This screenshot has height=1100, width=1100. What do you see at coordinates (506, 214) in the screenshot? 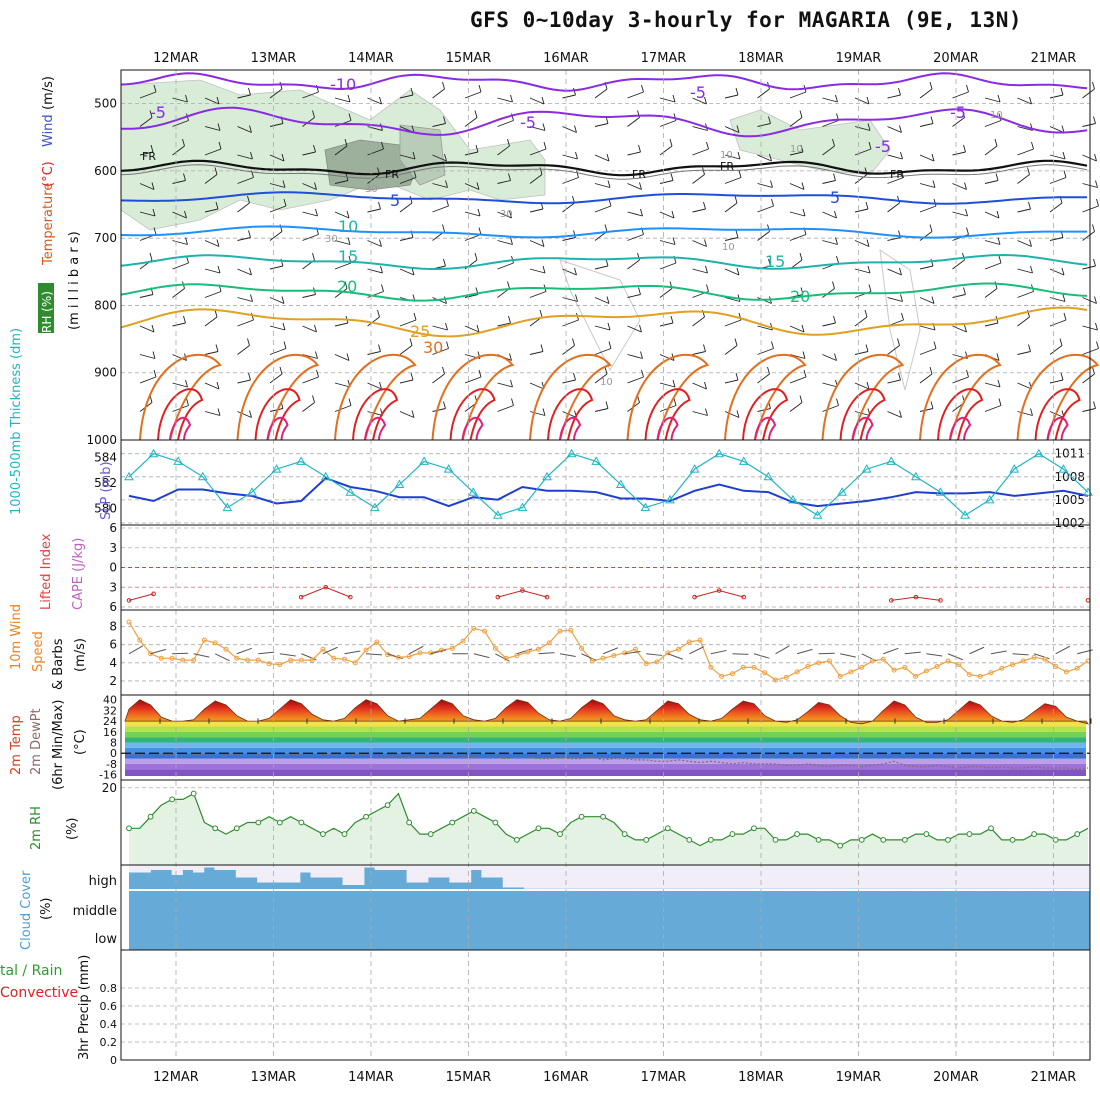
I see `rh-contour-label: 30` at bounding box center [506, 214].